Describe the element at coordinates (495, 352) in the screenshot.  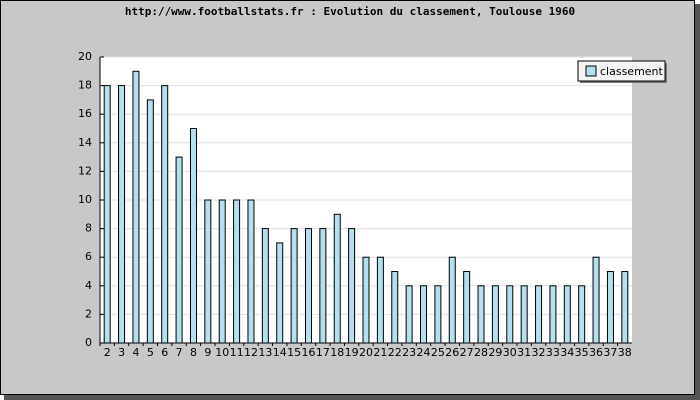
I see `x-tick-label: 29` at that location.